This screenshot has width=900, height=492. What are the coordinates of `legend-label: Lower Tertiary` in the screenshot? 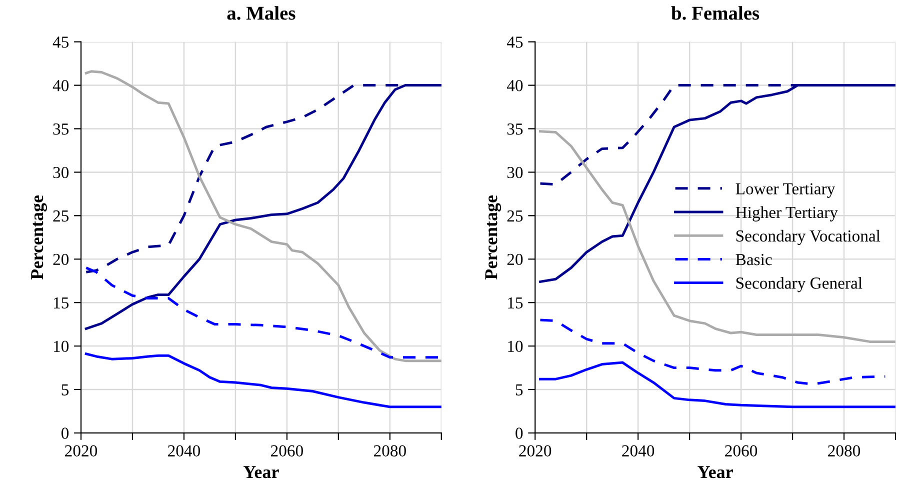 It's located at (786, 190).